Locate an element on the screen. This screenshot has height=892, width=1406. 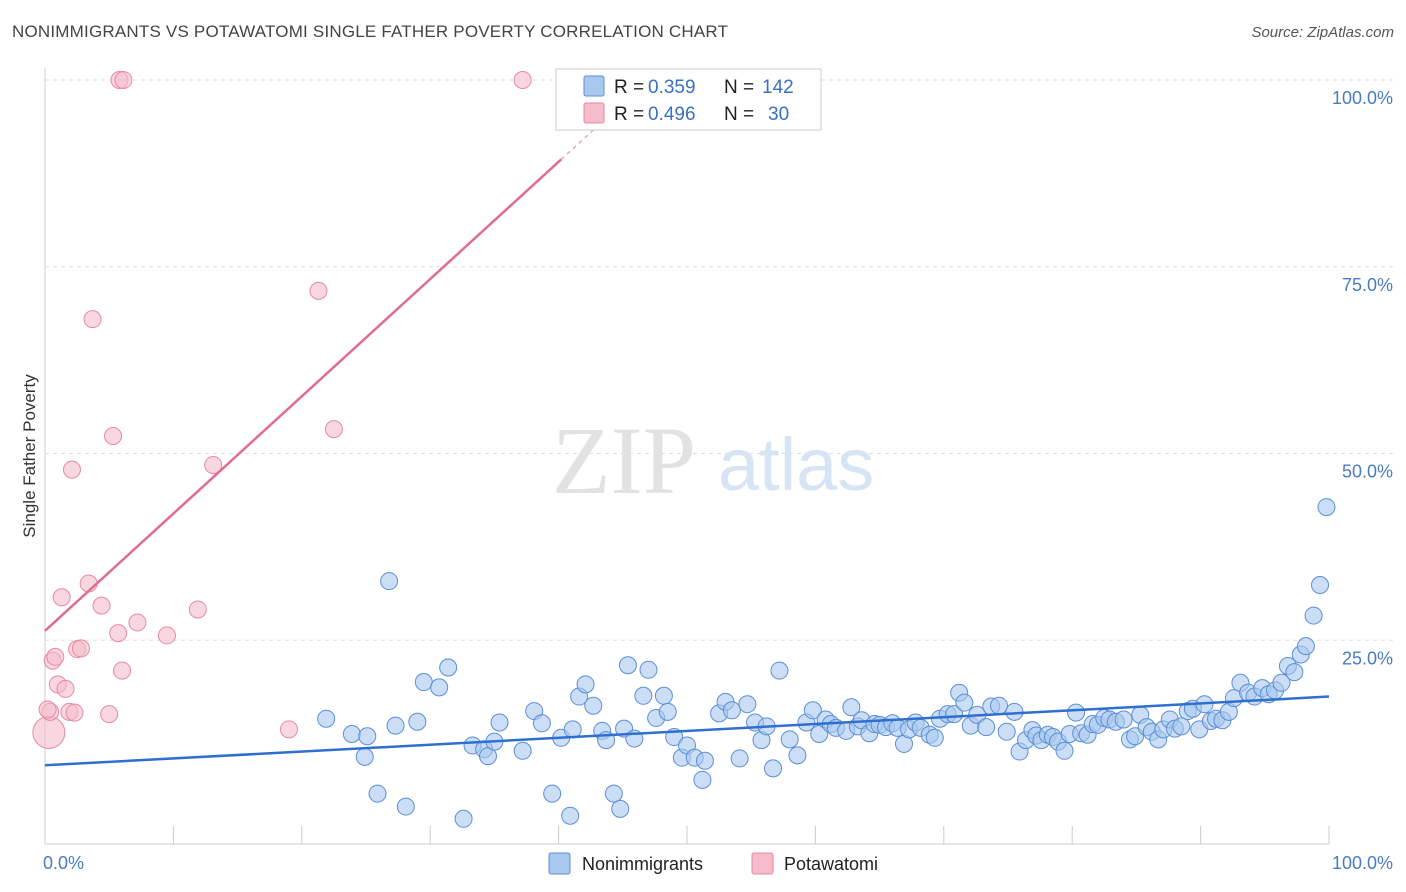
legend-n-value-1: 30 is located at coordinates (778, 114).